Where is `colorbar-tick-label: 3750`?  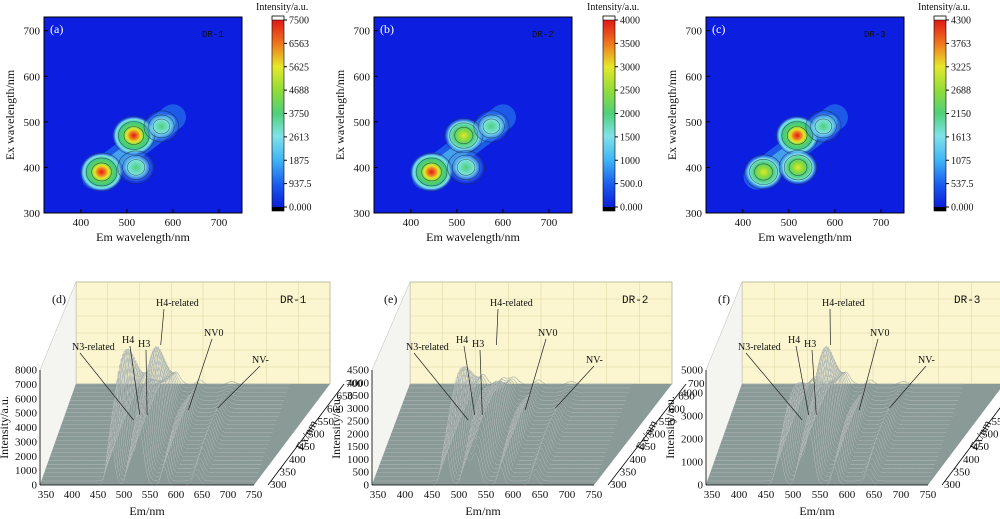
colorbar-tick-label: 3750 is located at coordinates (299, 114).